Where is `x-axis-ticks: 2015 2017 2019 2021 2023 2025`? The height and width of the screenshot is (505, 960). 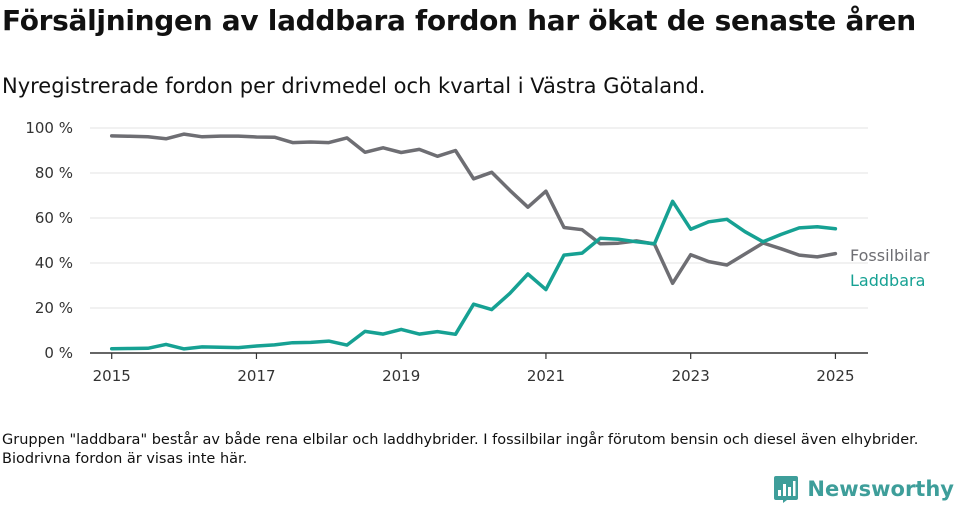 x-axis-ticks: 2015 2017 2019 2021 2023 2025 is located at coordinates (474, 369).